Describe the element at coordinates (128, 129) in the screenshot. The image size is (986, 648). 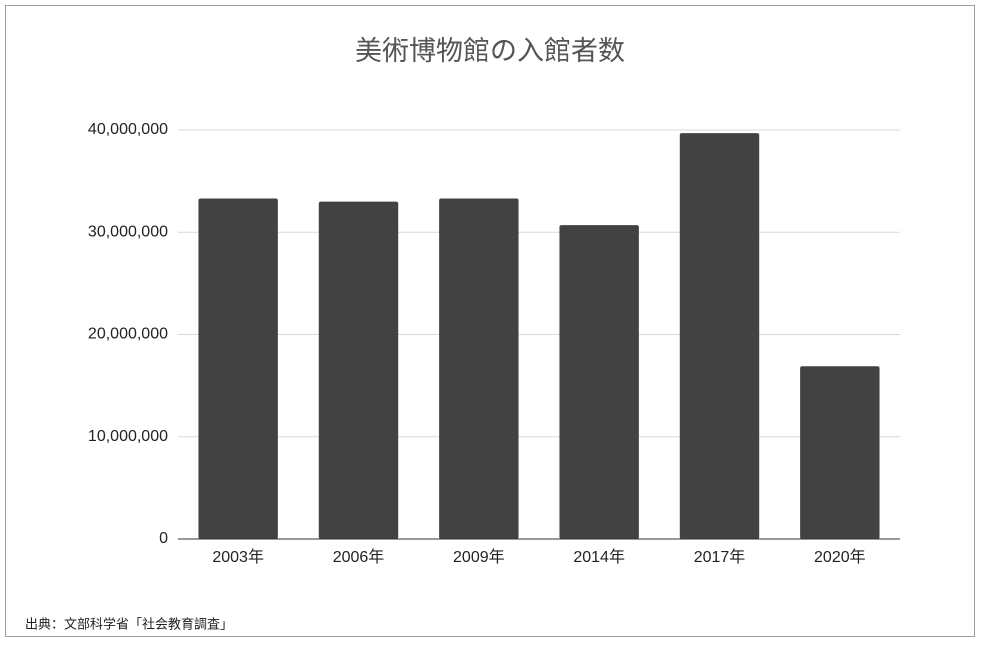
I see `y-tick-label: 40,000,000` at that location.